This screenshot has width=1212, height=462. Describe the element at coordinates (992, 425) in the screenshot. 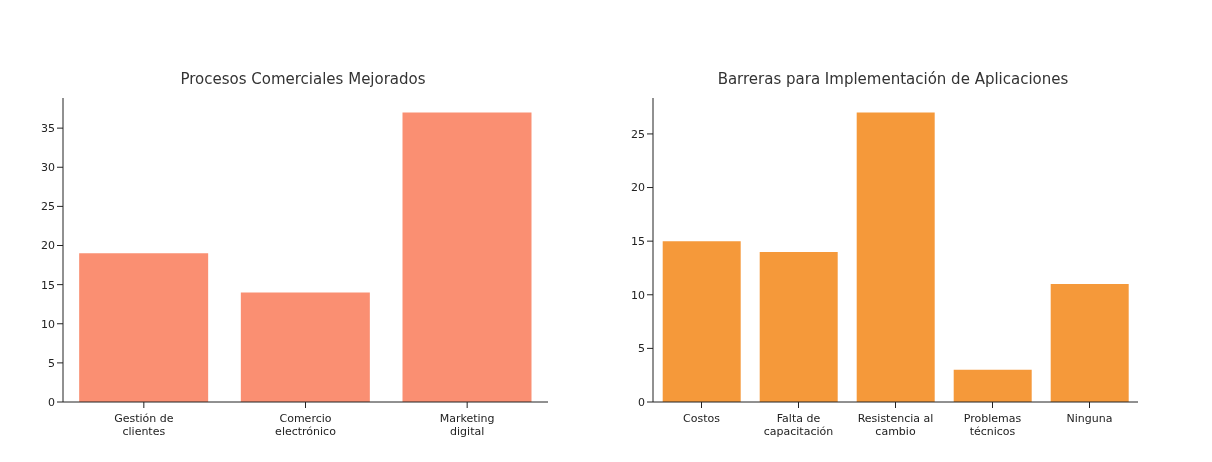

I see `x-tick-label: Problemas técnicos` at that location.